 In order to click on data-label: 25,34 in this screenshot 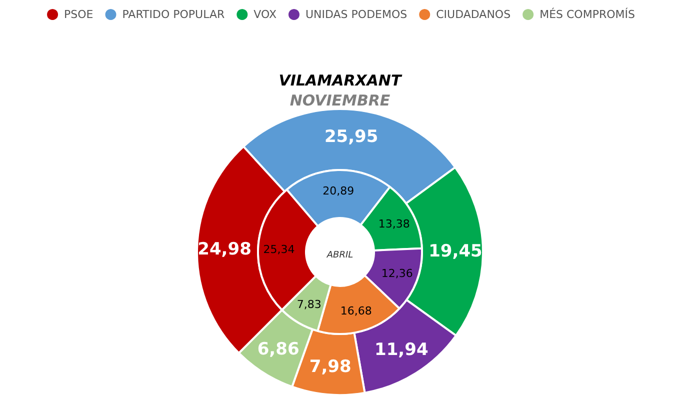, I will do `click(279, 249)`.